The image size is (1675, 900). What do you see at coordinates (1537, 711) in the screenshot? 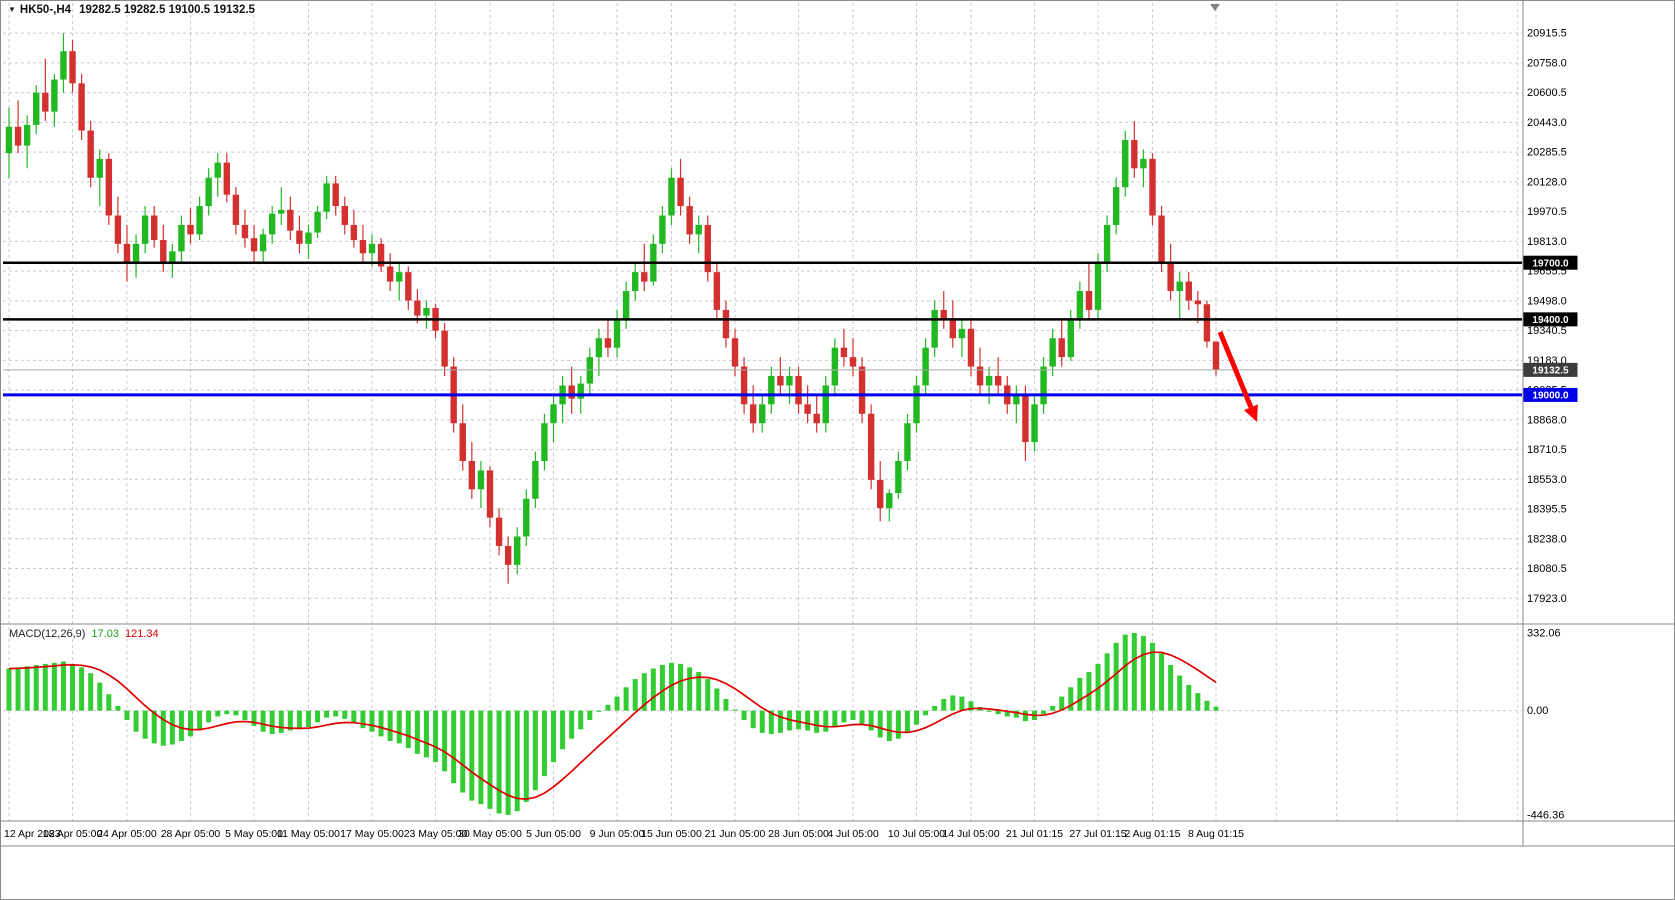
I see `macd-axis-label: 0.00` at bounding box center [1537, 711].